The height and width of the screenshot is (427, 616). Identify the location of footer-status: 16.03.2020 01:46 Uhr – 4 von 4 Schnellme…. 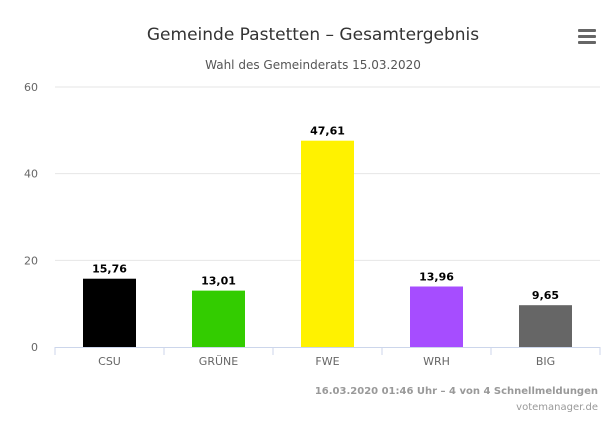
(456, 391).